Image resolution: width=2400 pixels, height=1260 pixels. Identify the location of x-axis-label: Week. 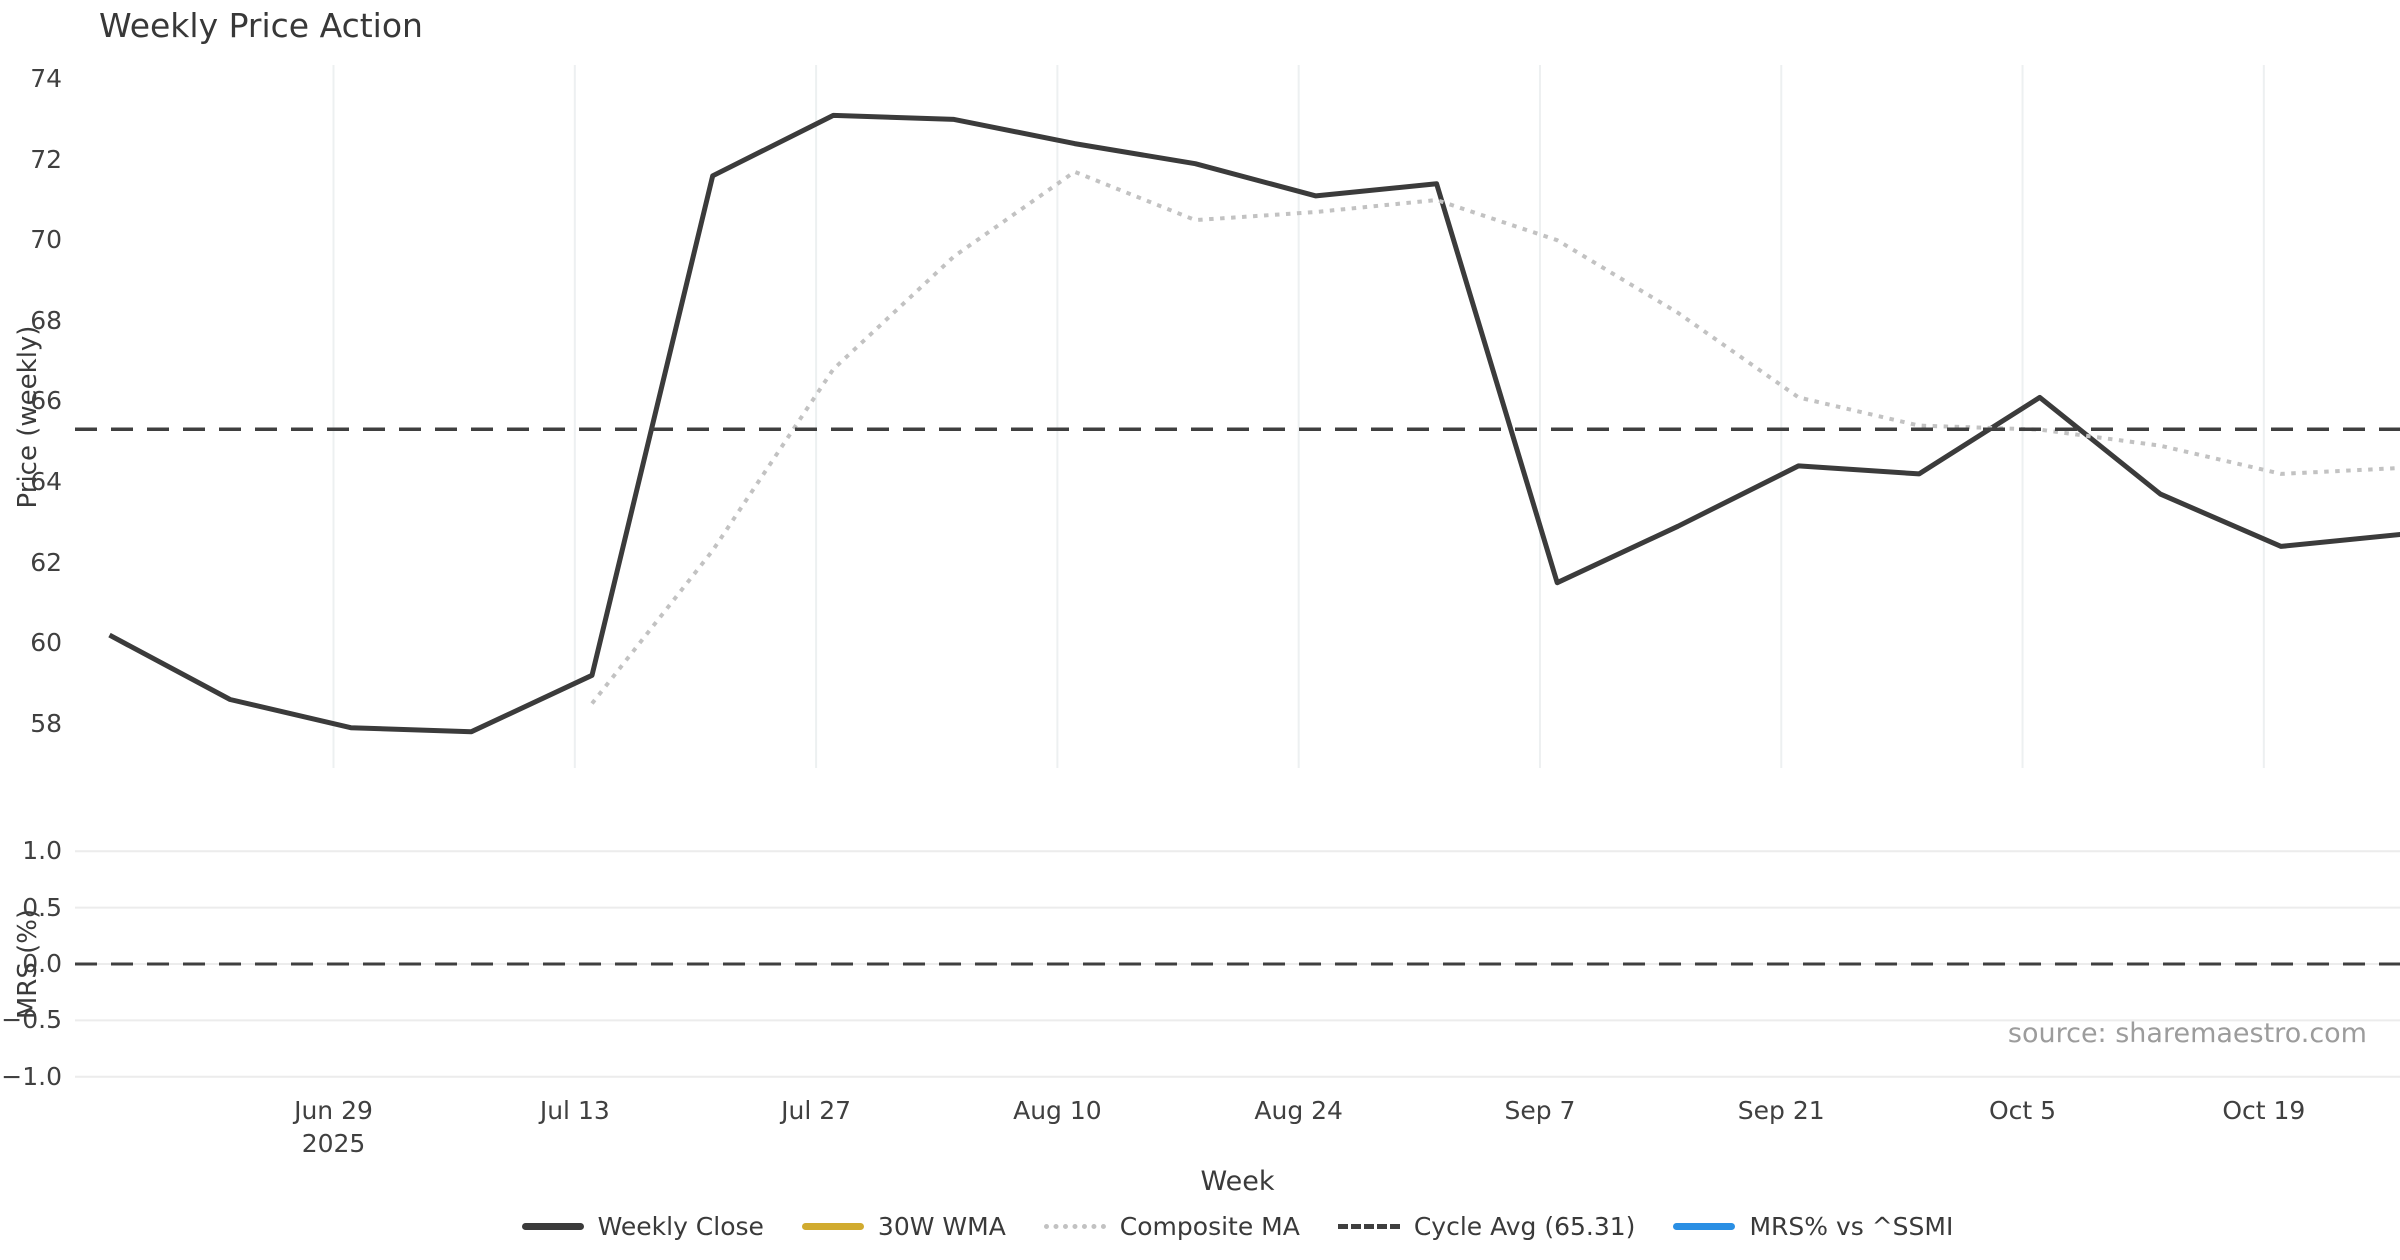
(1237, 1181).